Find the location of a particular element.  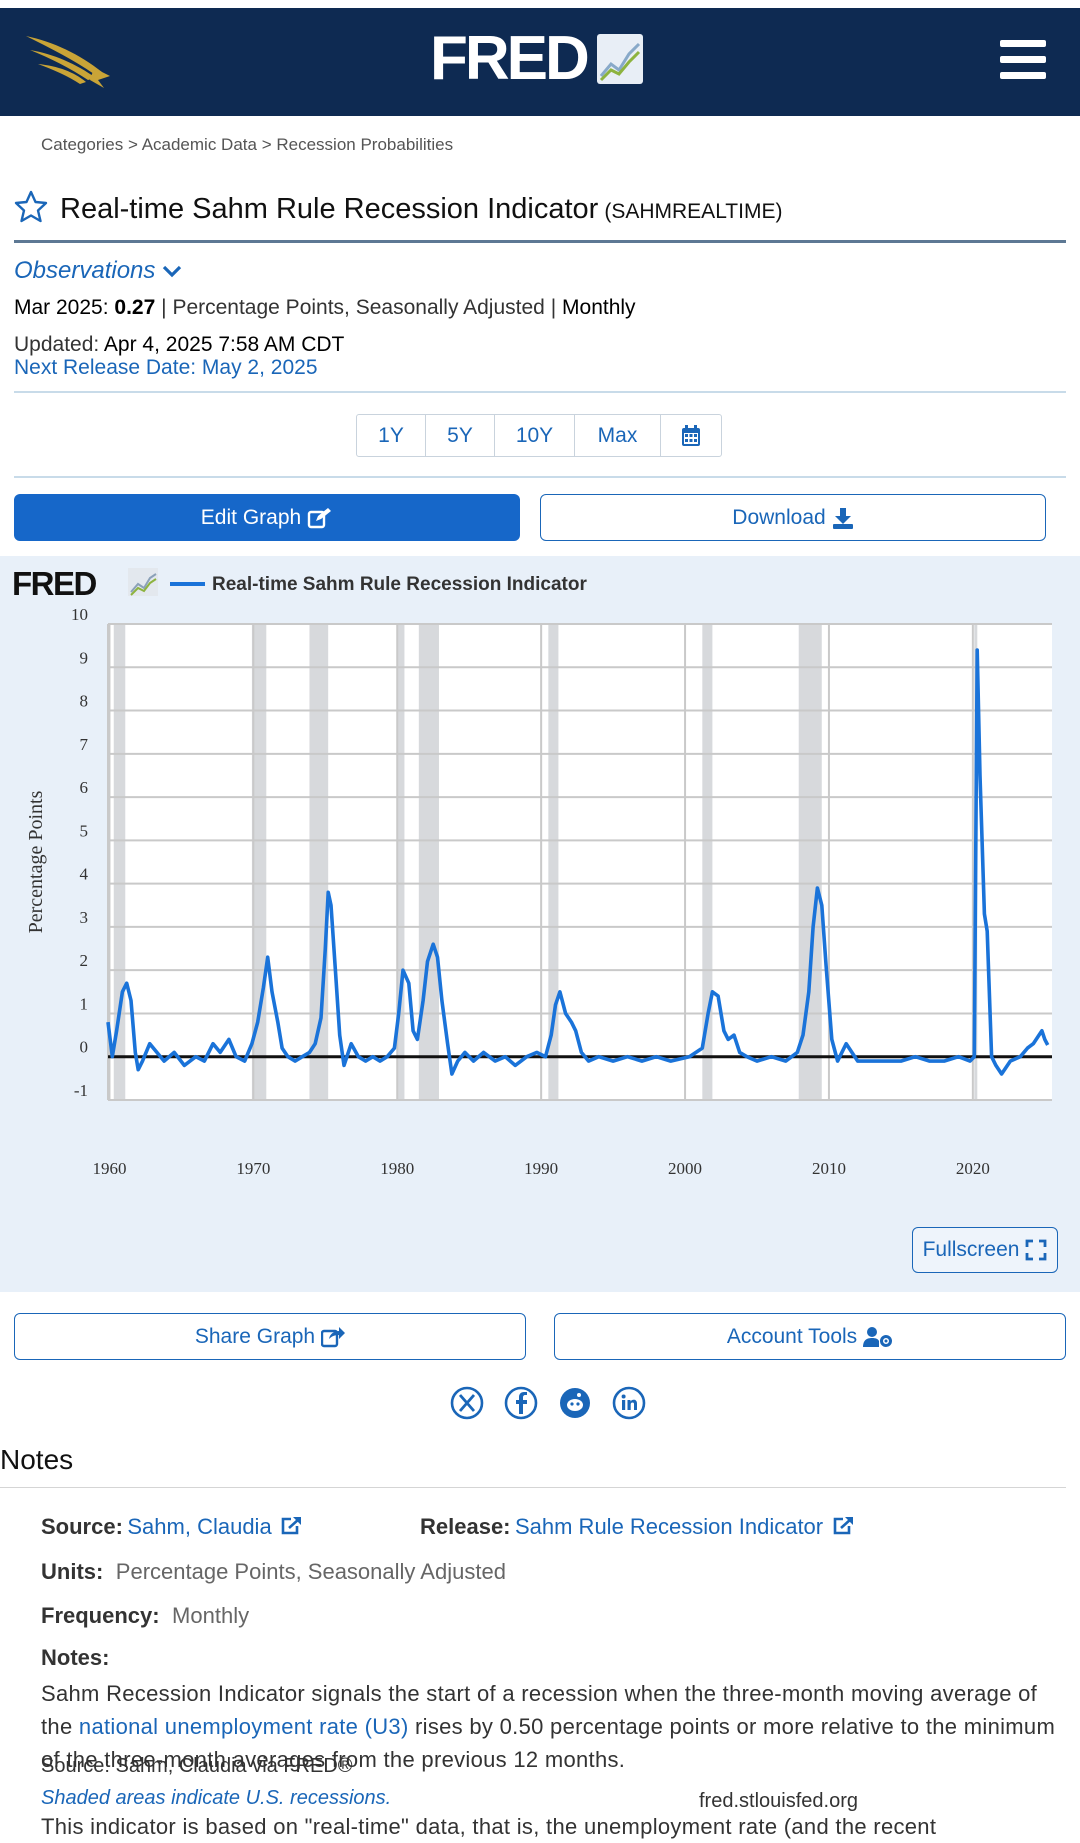

fred-url: fred.stlouisfed.org is located at coordinates (778, 1801).